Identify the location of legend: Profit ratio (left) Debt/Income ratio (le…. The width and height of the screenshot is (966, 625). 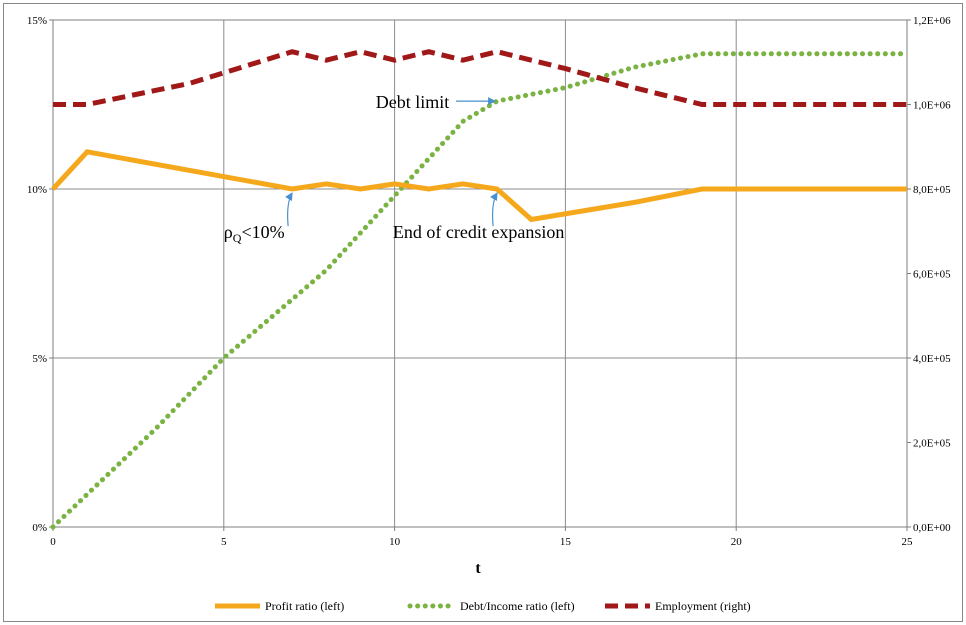
(483, 606).